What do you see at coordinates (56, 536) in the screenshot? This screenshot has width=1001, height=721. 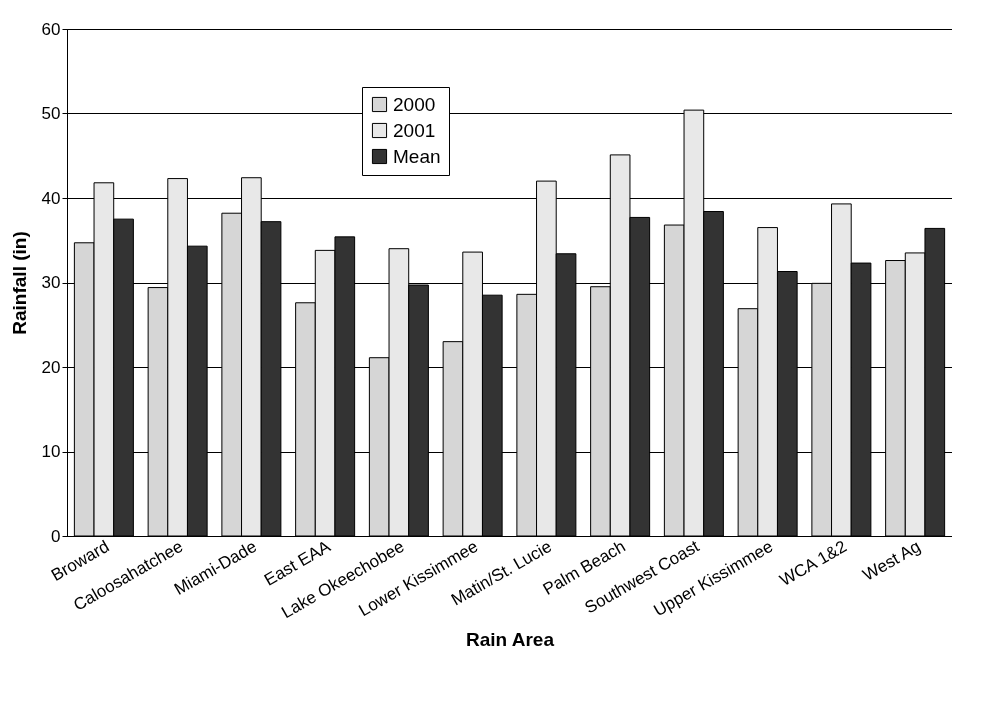 I see `y-tick-label: 0` at bounding box center [56, 536].